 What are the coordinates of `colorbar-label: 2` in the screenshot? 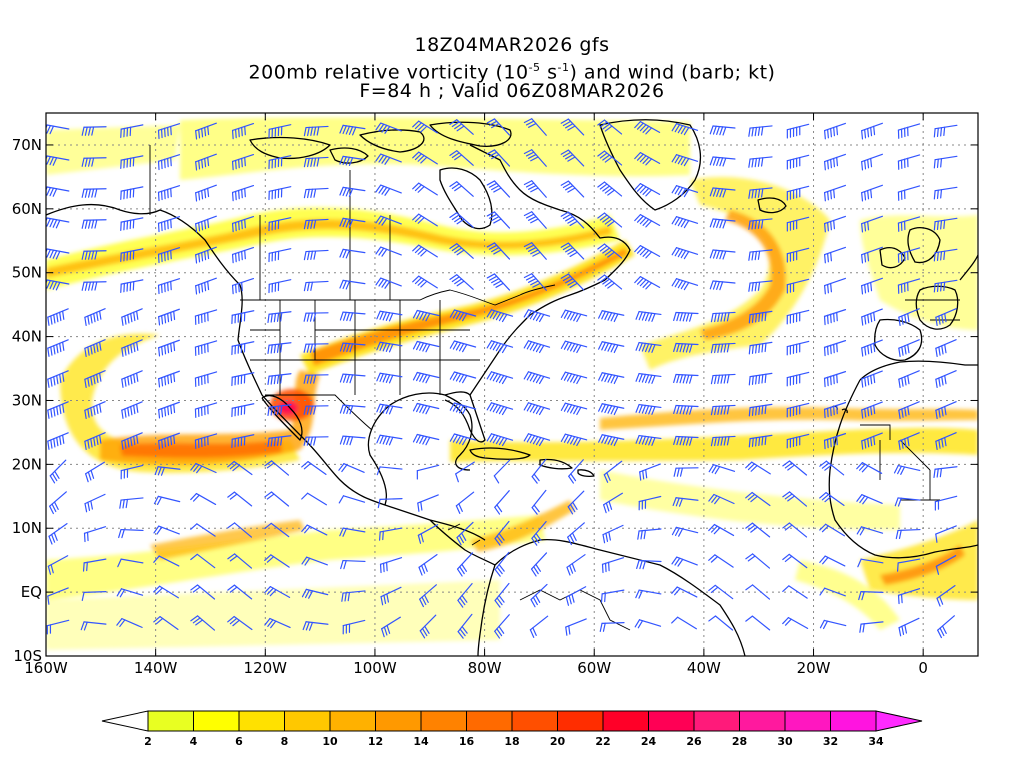 It's located at (148, 741).